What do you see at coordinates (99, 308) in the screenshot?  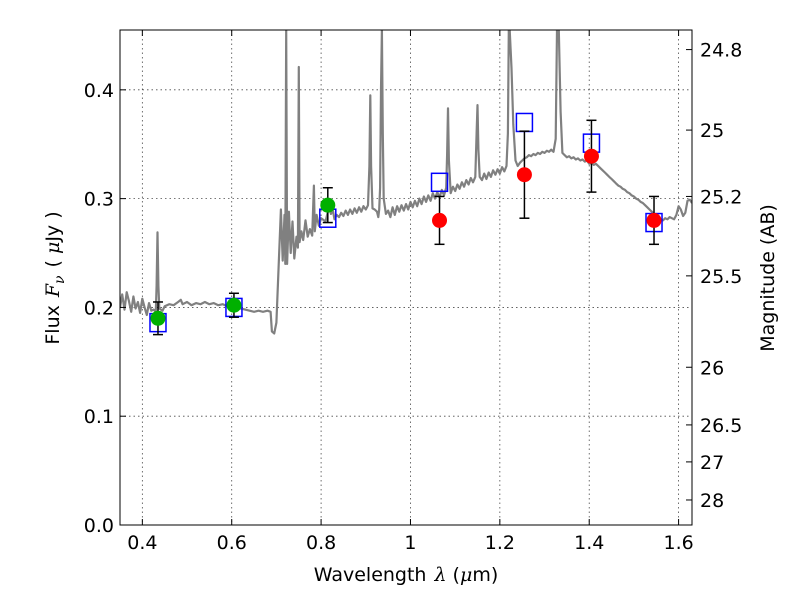 I see `y-tick-label: 0.2` at bounding box center [99, 308].